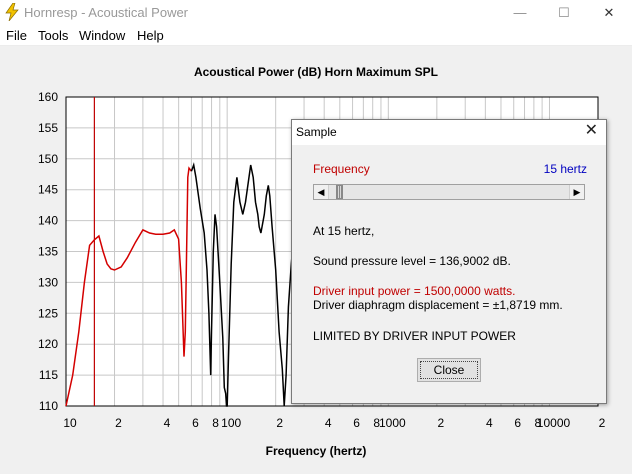 The height and width of the screenshot is (474, 632). I want to click on menu-bar: File Tools Window Help, so click(316, 36).